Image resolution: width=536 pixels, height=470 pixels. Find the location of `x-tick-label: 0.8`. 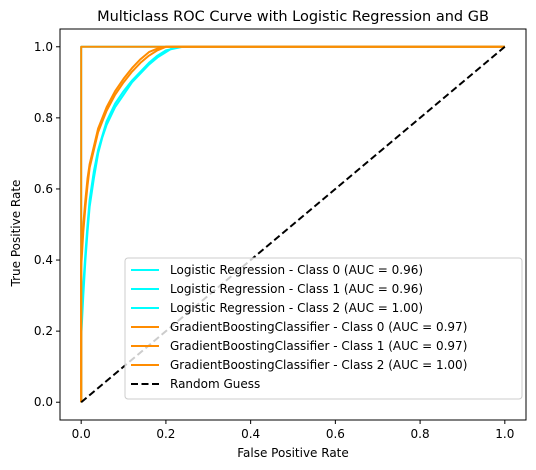

x-tick-label: 0.8 is located at coordinates (420, 434).